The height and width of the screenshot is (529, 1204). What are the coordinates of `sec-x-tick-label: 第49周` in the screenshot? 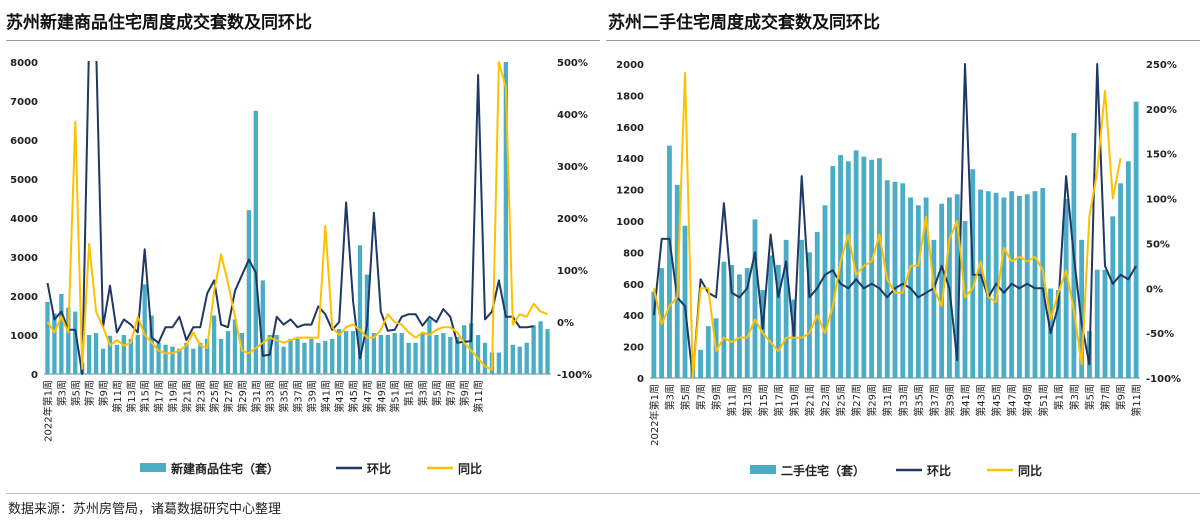 It's located at (1027, 400).